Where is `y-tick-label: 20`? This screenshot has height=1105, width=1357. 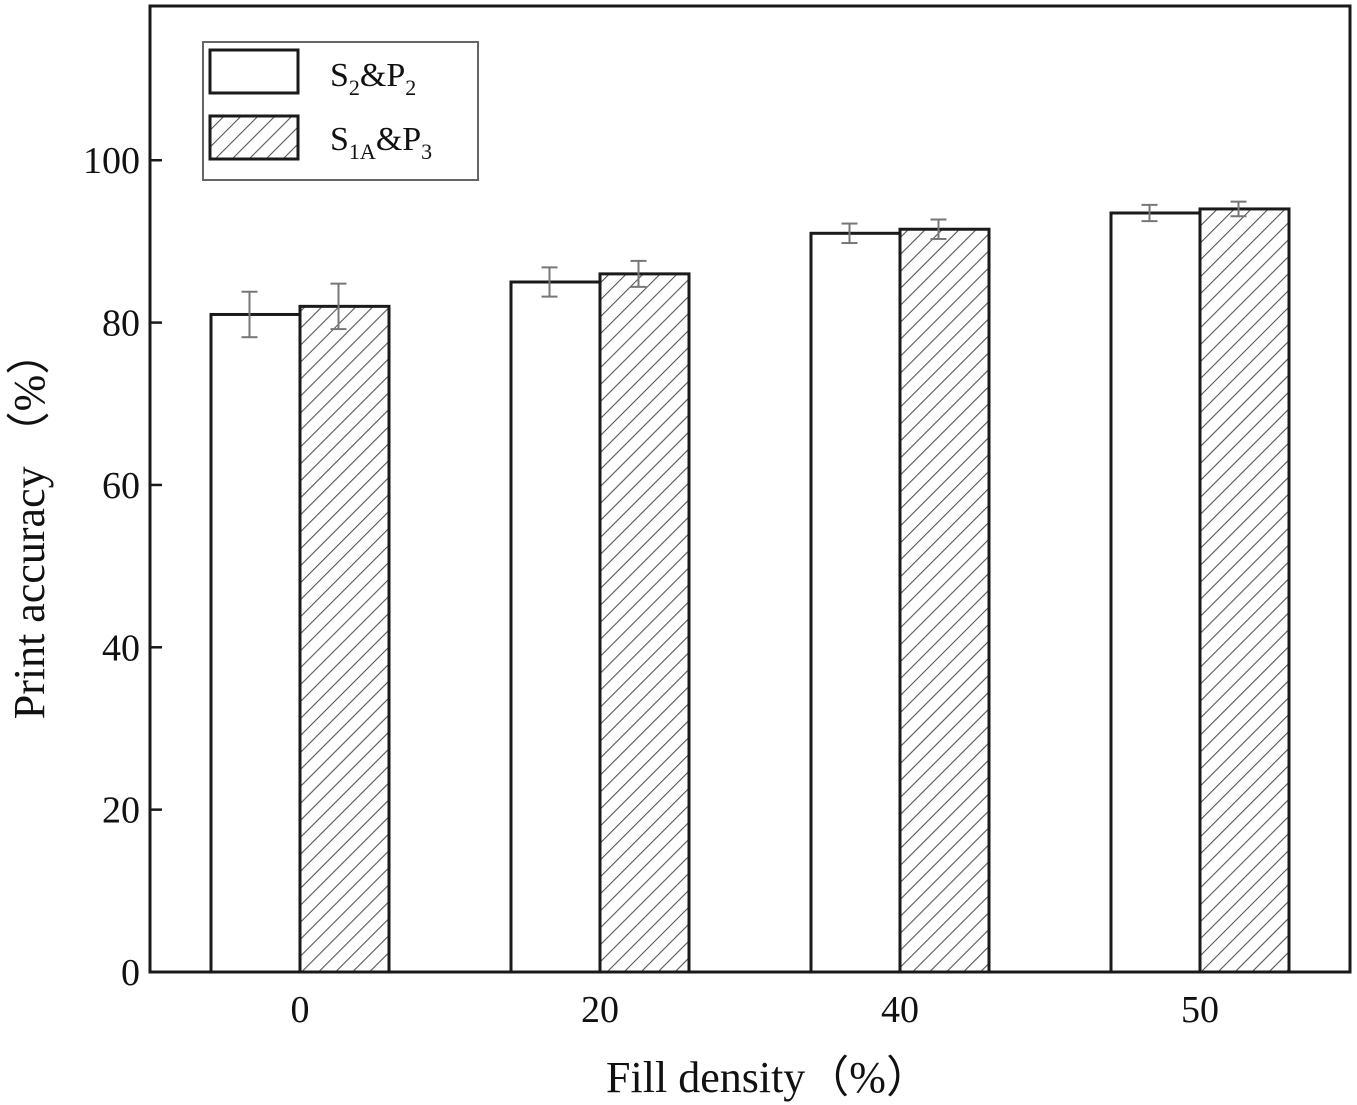
y-tick-label: 20 is located at coordinates (121, 811).